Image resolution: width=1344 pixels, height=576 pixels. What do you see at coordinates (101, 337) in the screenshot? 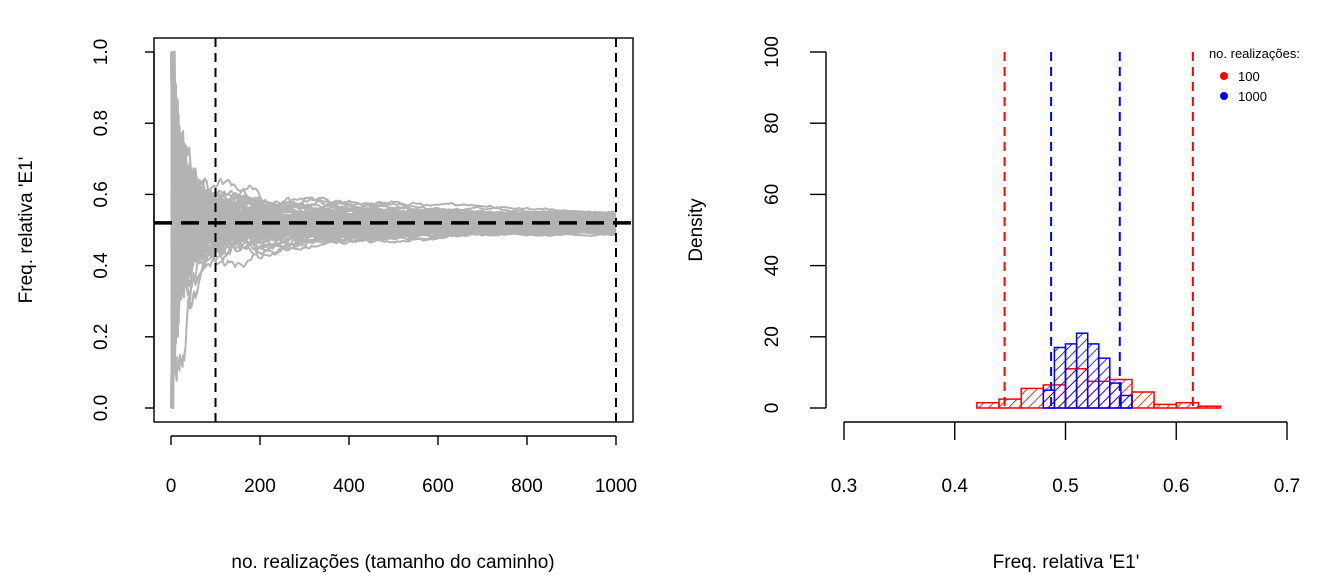
I see `left-y-tick-label: 0.2` at bounding box center [101, 337].